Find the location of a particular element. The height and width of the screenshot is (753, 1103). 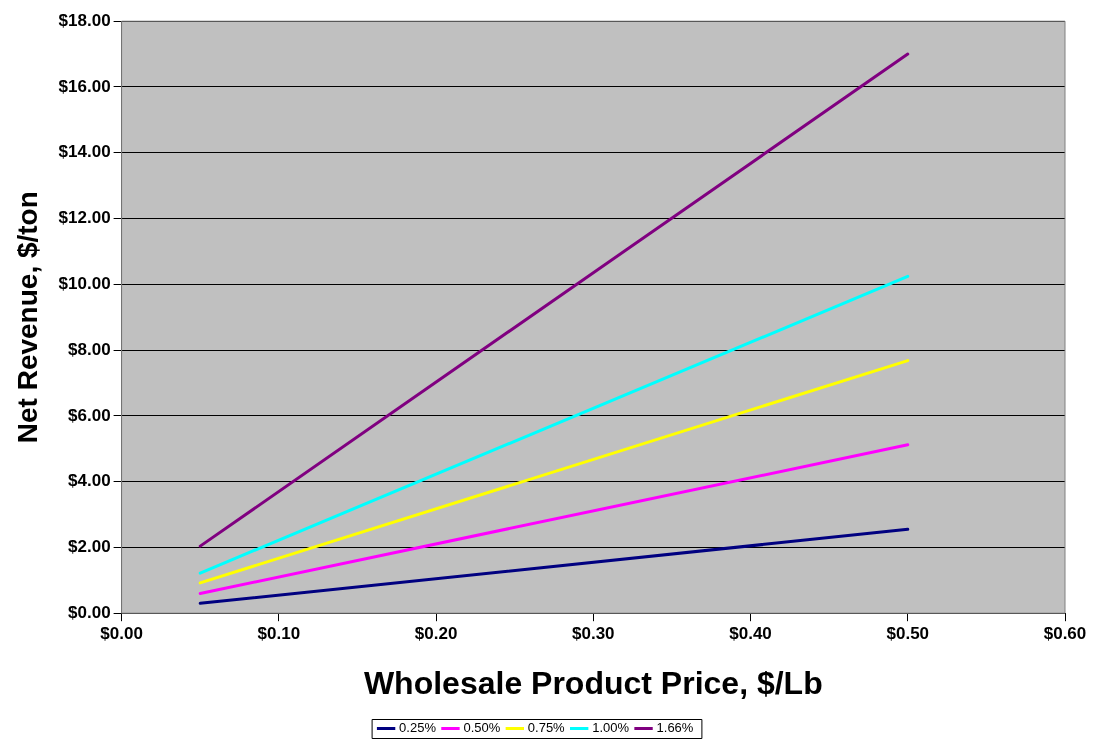

y-tick-label: $4.00 is located at coordinates (89, 481).